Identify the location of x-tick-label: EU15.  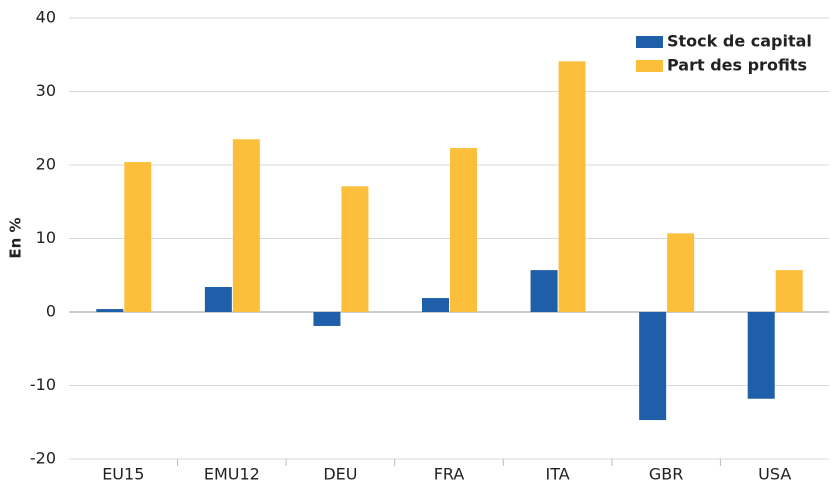
(123, 474).